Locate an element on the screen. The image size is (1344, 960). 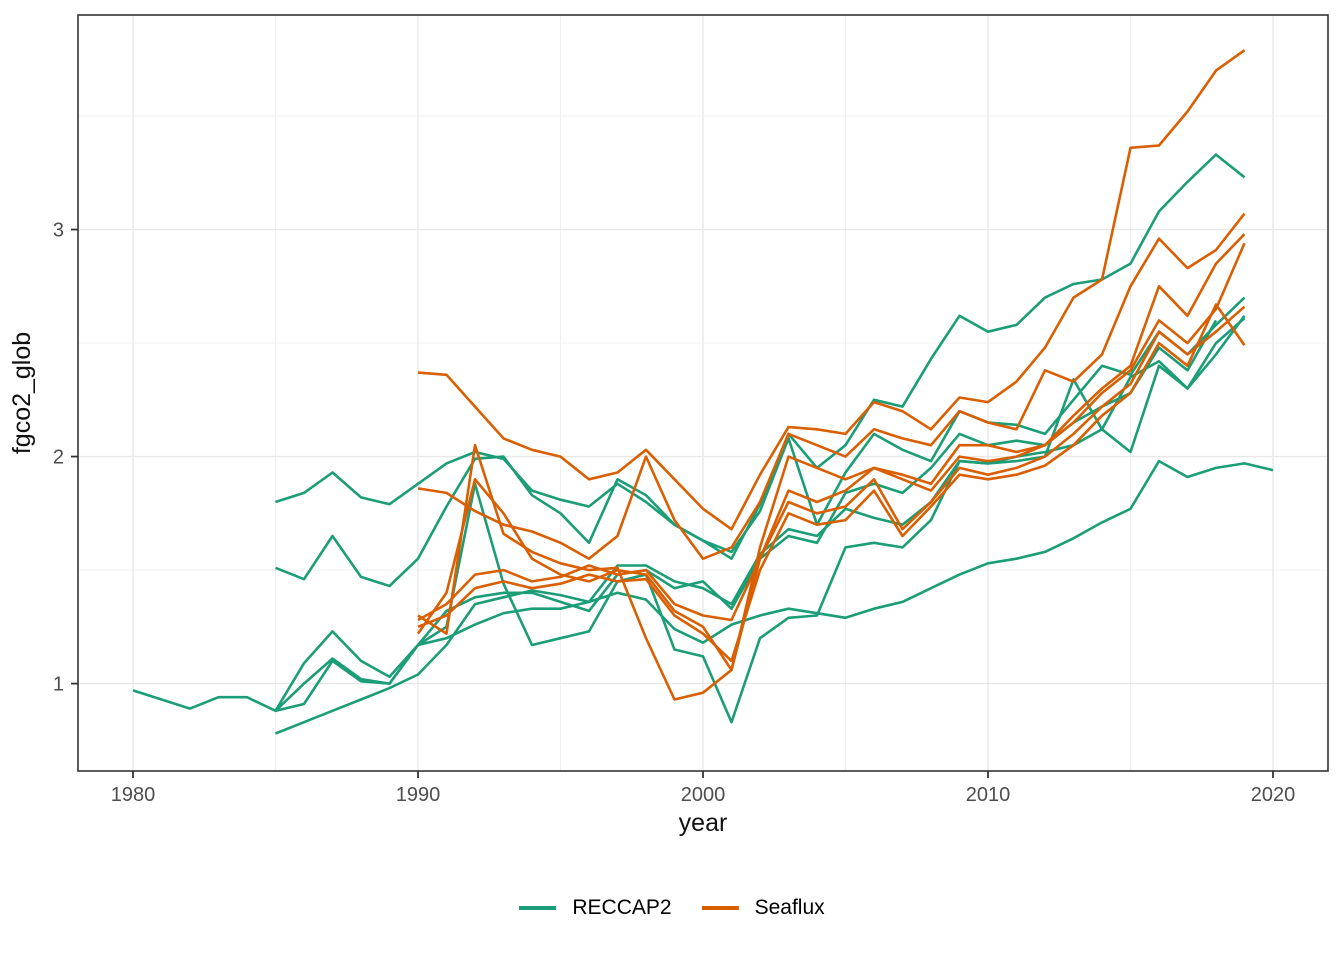
legend: RECCAP2 Seaflux is located at coordinates (672, 908).